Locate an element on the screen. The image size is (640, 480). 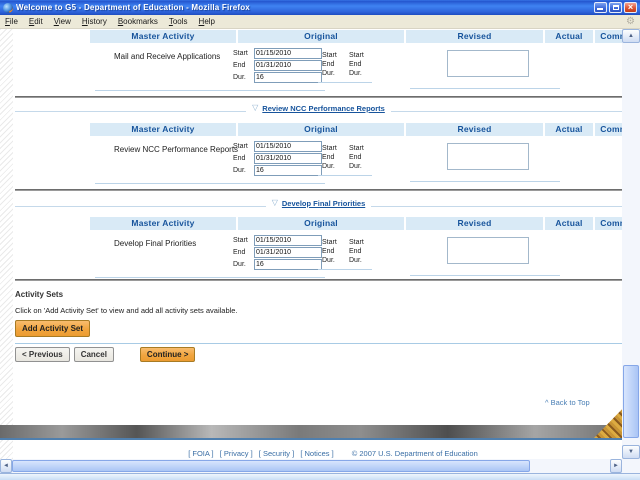
copyright-text: © 2007 U.S. Department of Education is located at coordinates (414, 453).